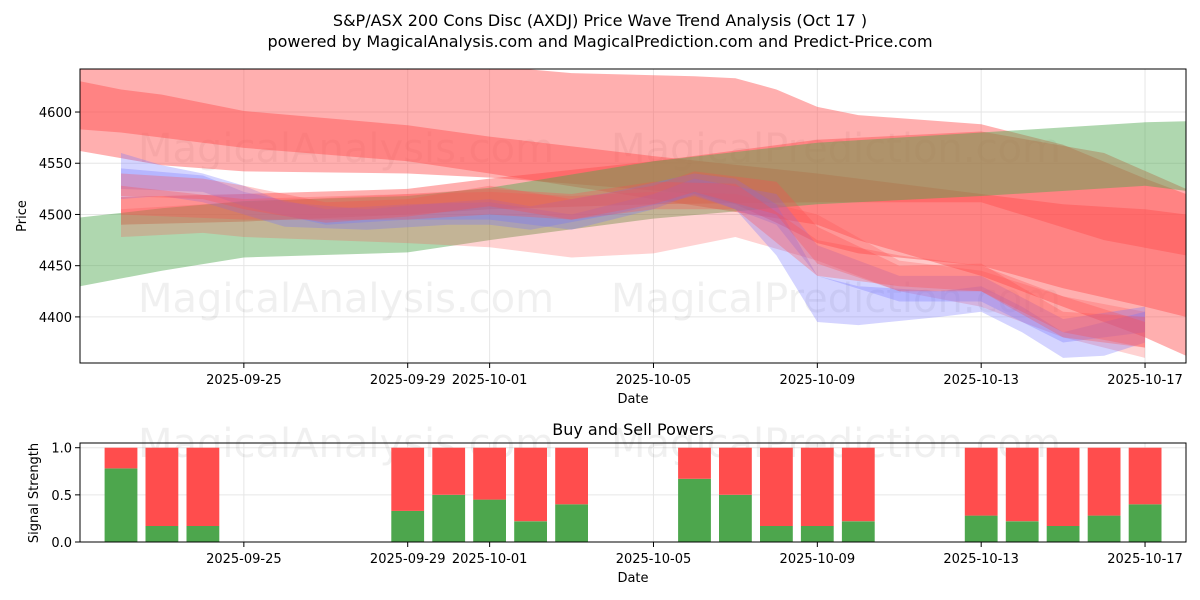 The width and height of the screenshot is (1200, 600). I want to click on signal-y-ticks: 0.0 0.5 1.0, so click(65, 496).